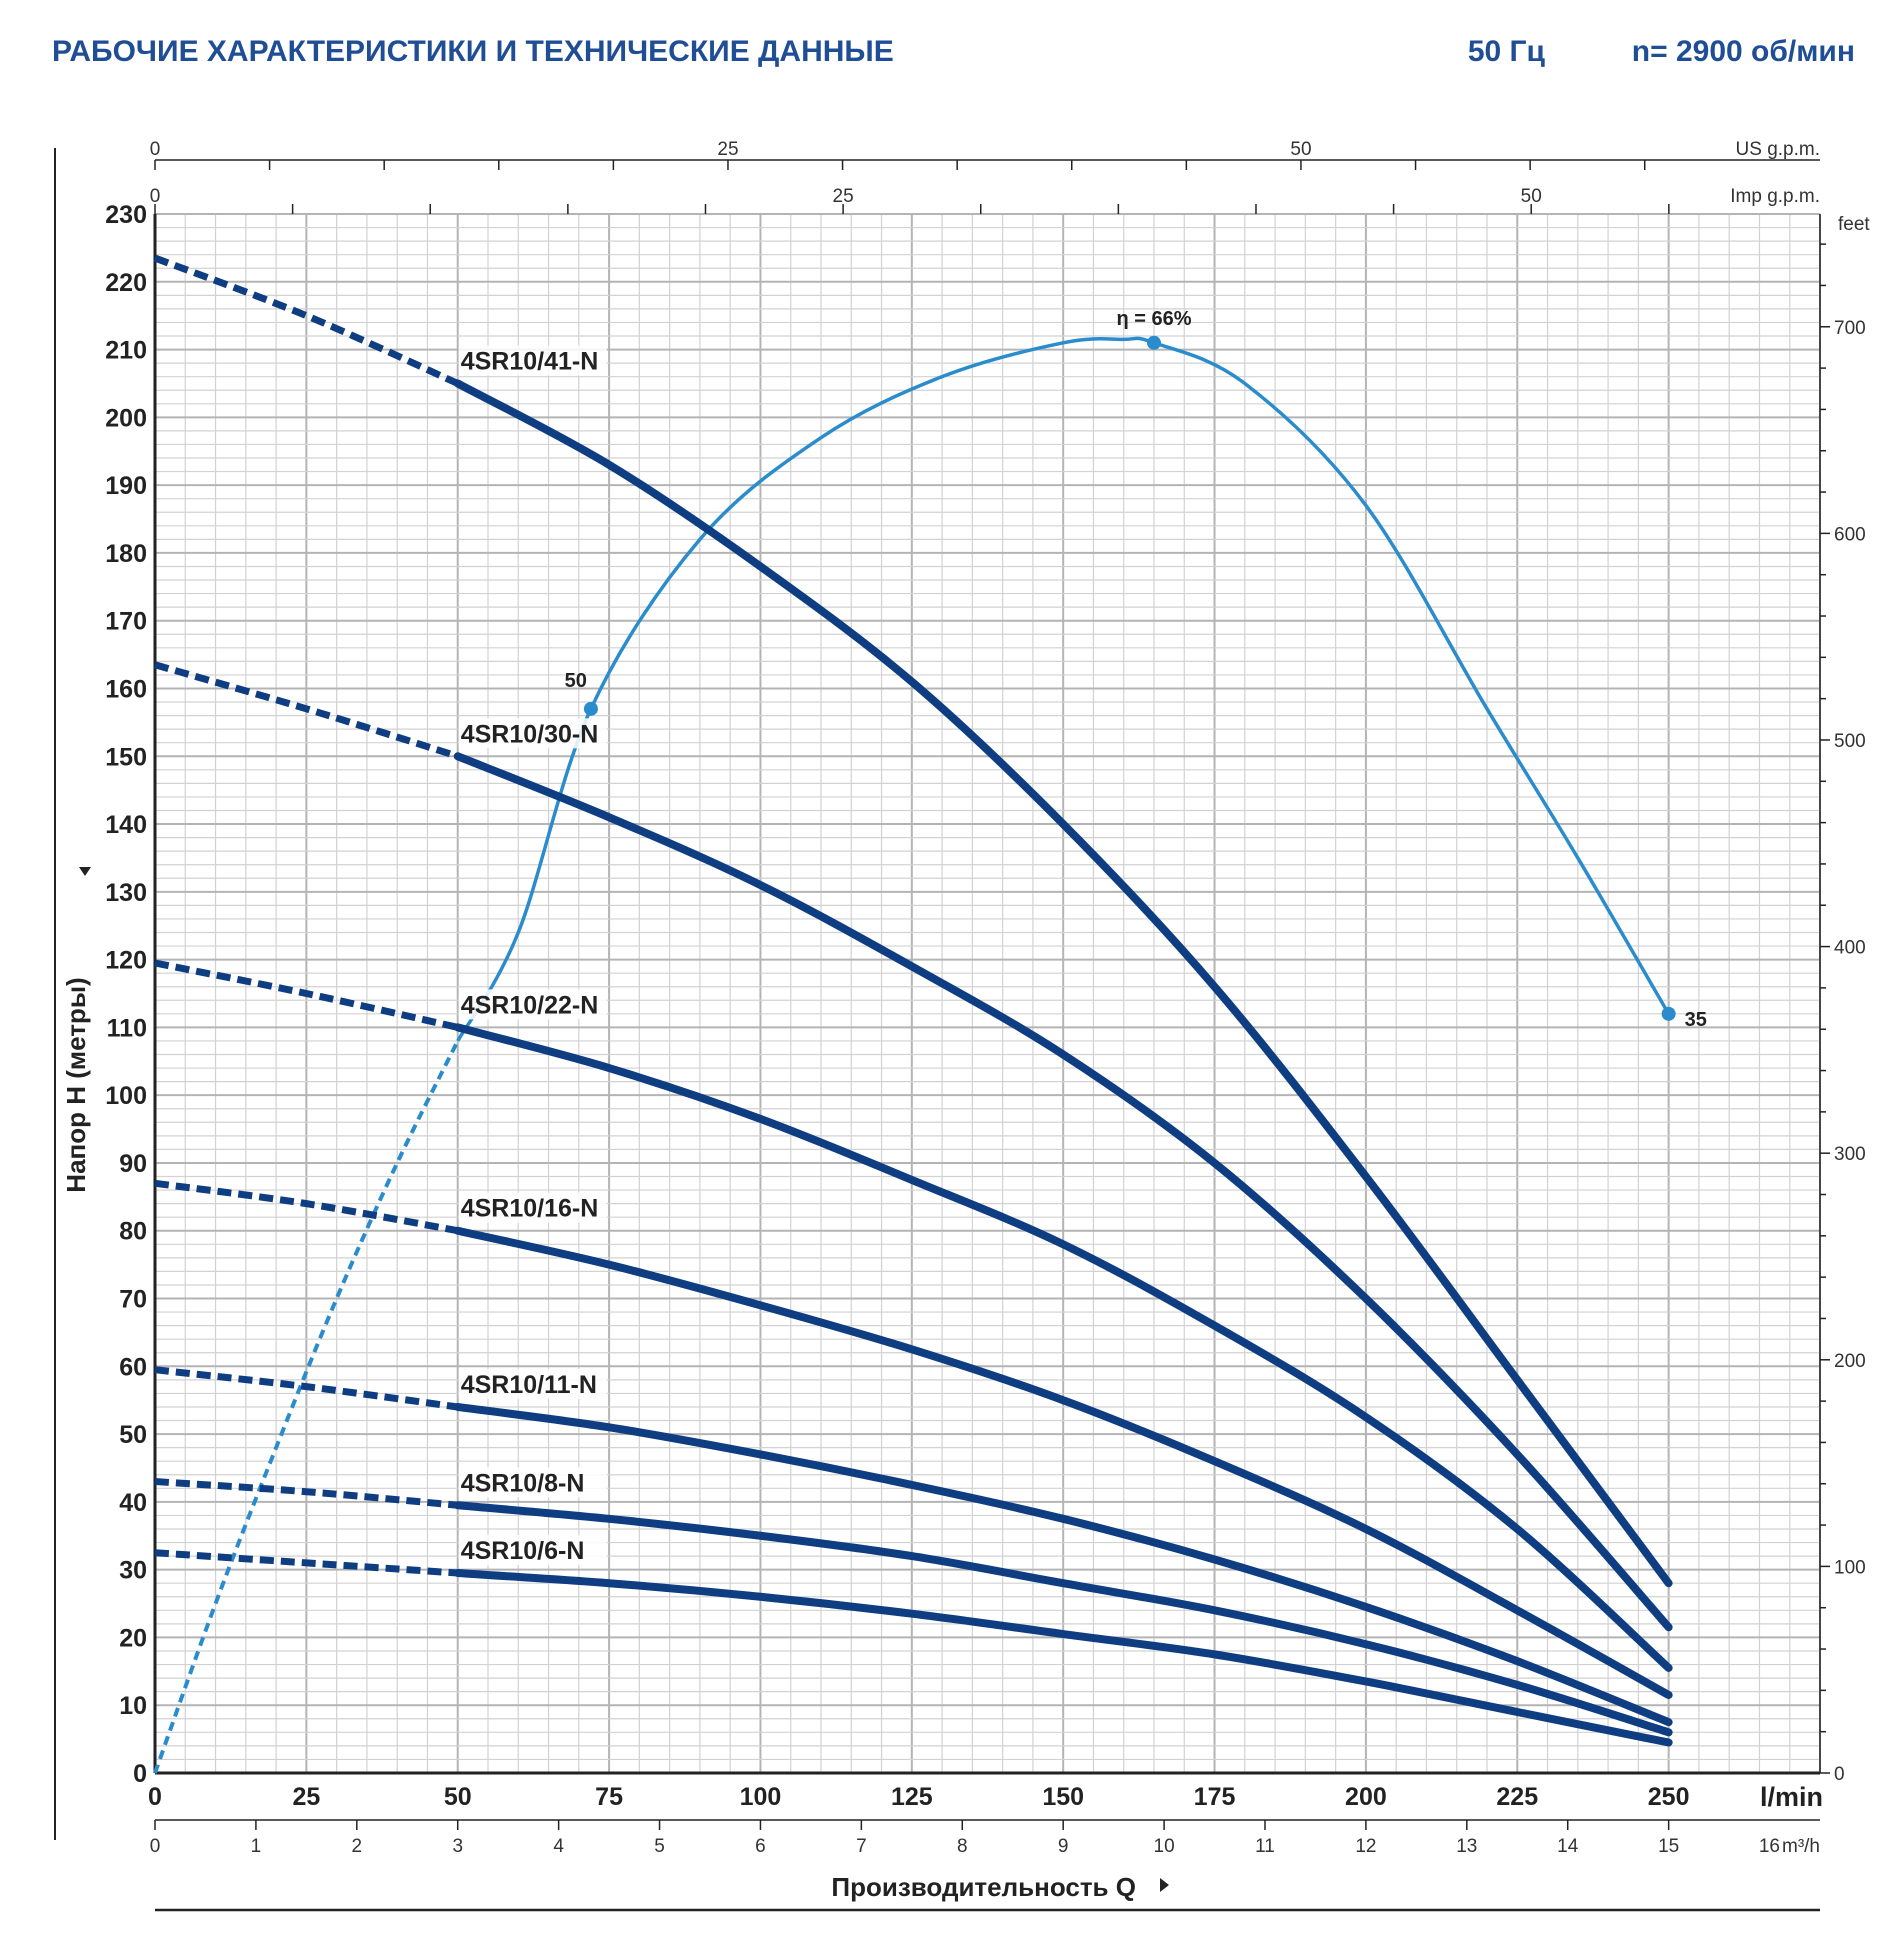  I want to click on y-tick-label: 70, so click(133, 1300).